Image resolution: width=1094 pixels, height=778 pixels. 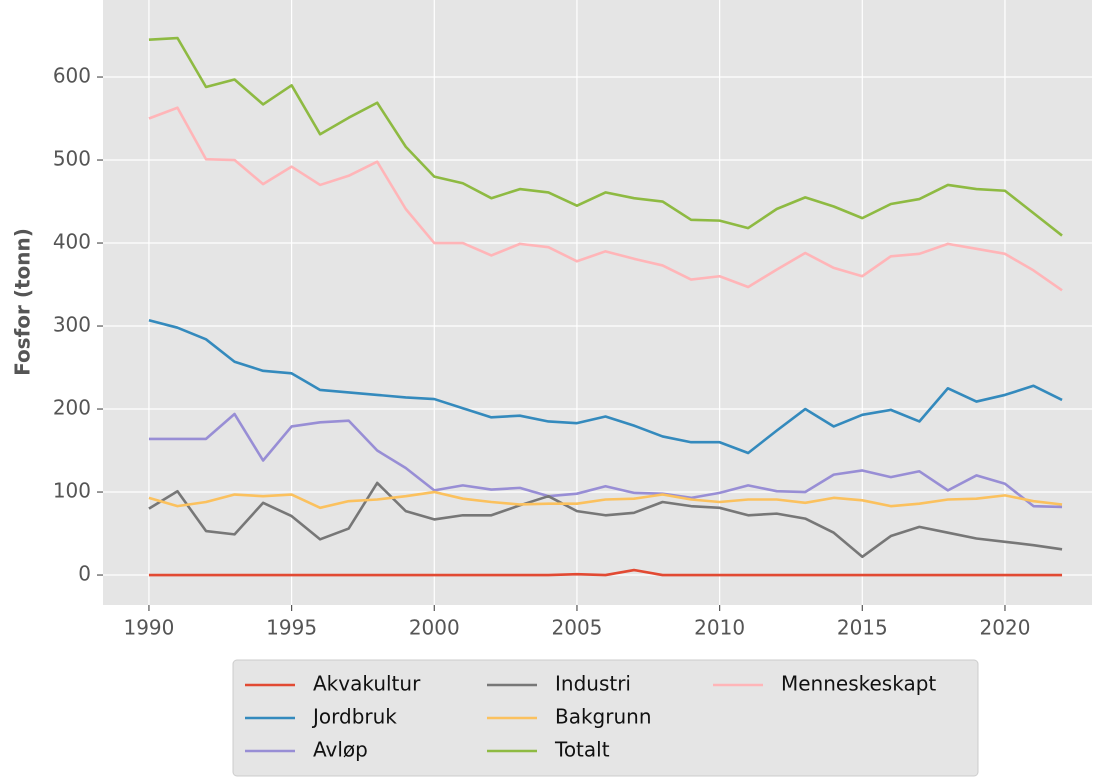 What do you see at coordinates (340, 750) in the screenshot?
I see `legend-label: Avløp` at bounding box center [340, 750].